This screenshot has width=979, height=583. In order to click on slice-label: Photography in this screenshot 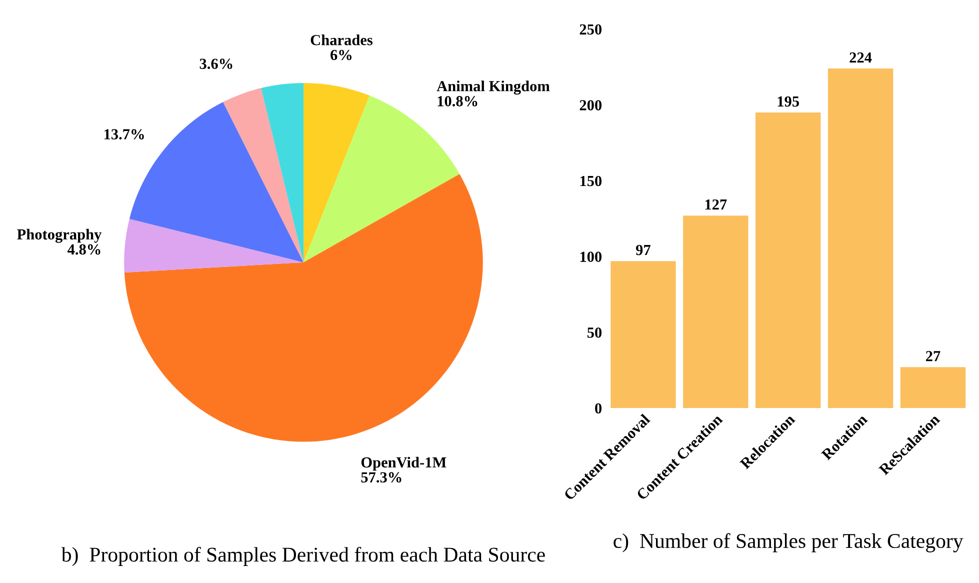, I will do `click(59, 235)`.